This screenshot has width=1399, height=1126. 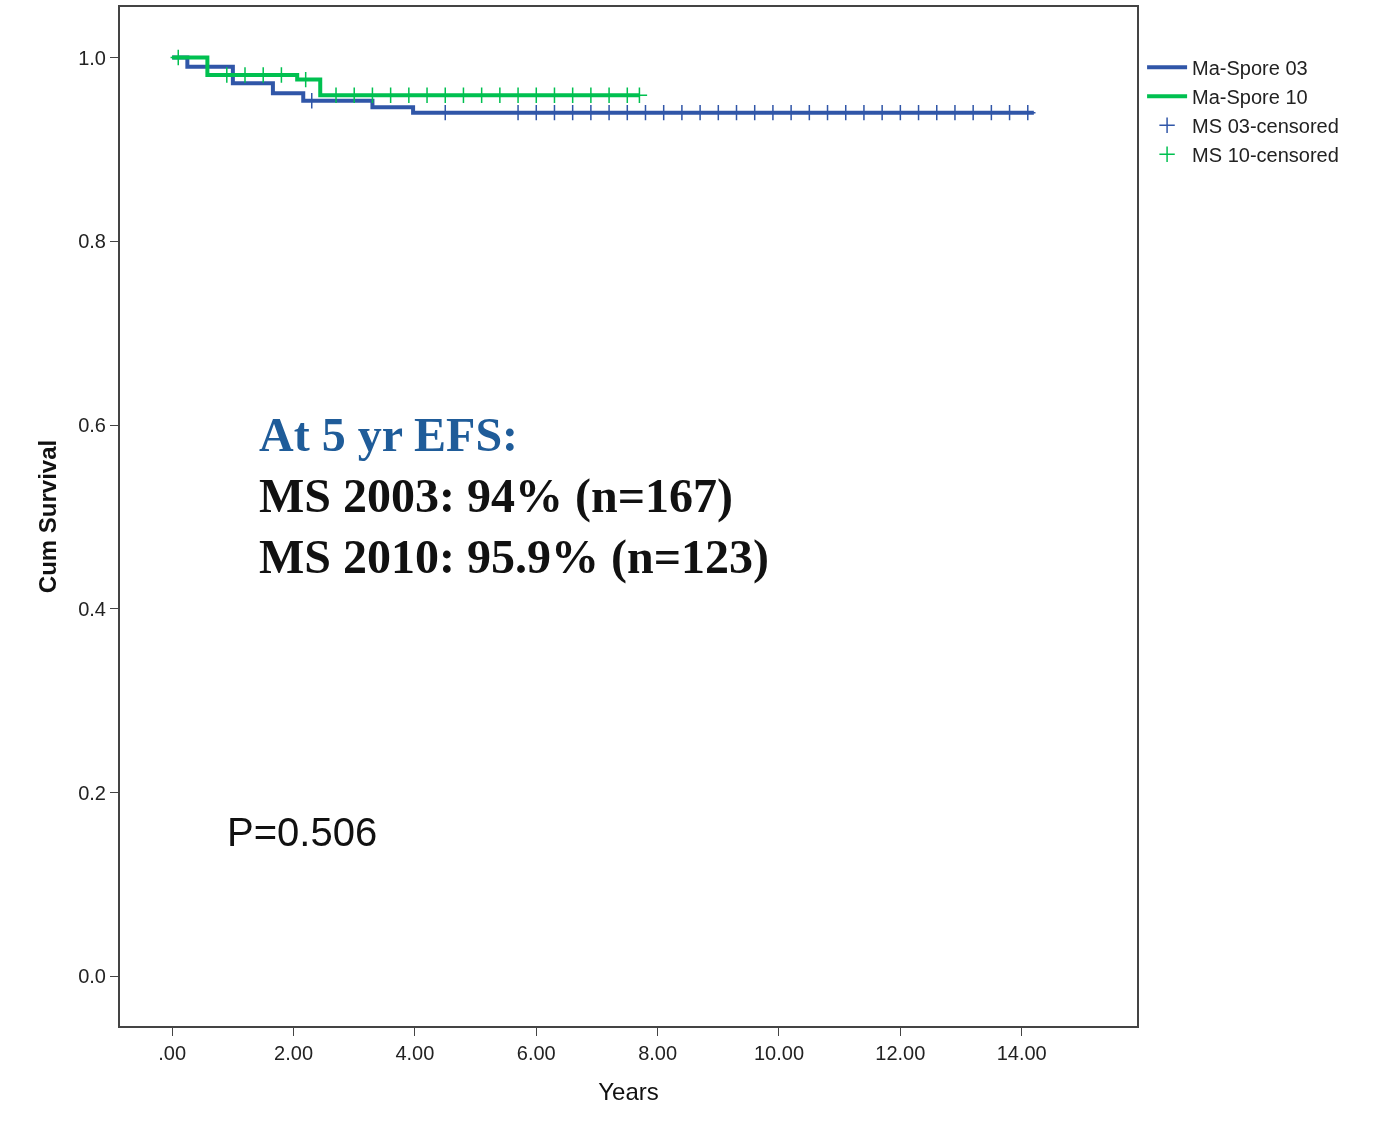 I want to click on x-tick-label: 12.00, so click(x=900, y=1053).